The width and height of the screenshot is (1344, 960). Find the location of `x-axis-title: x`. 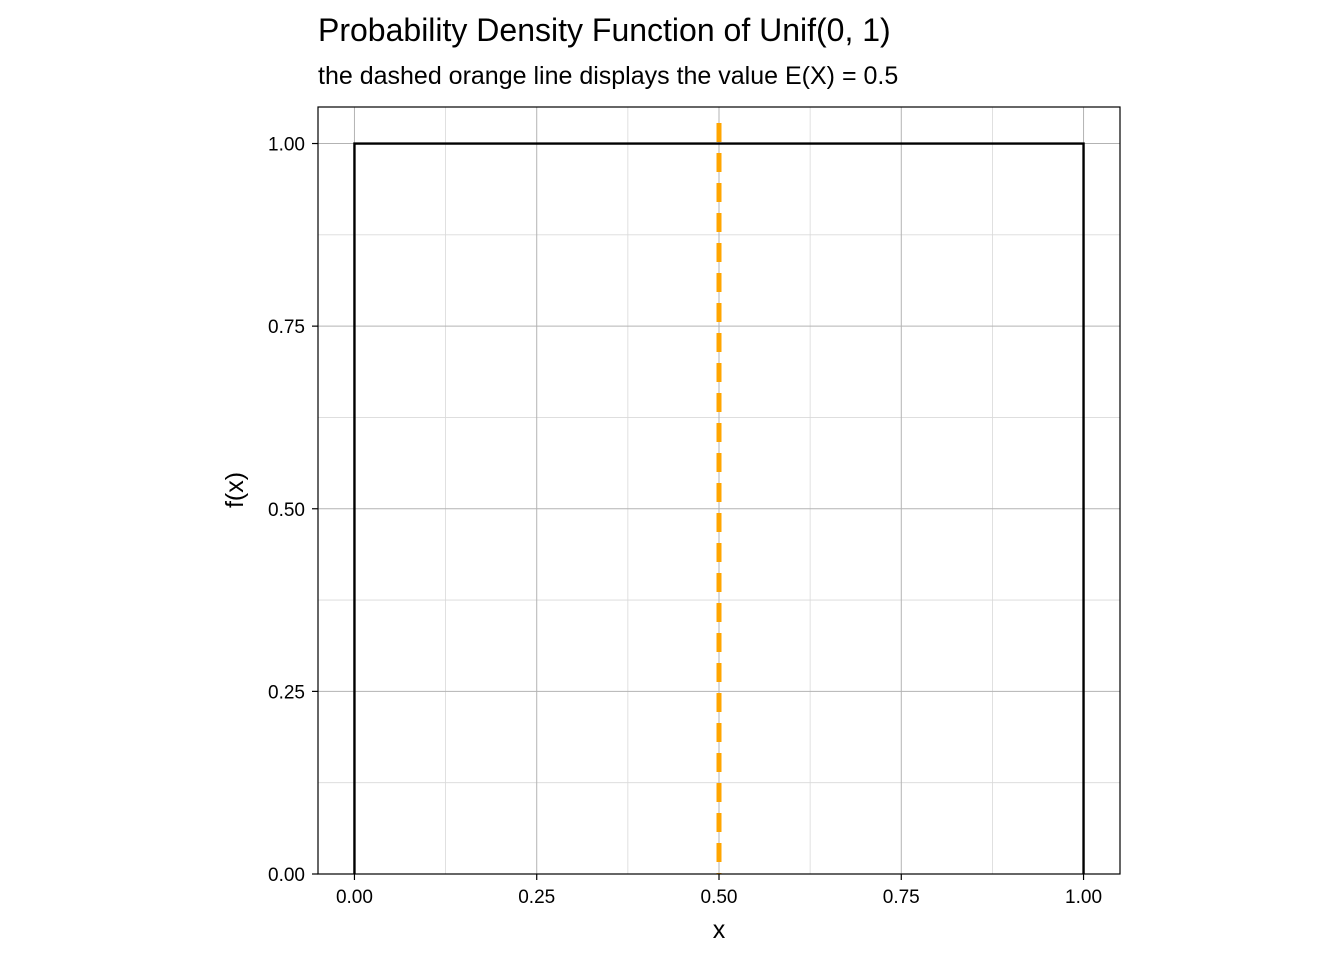

x-axis-title: x is located at coordinates (719, 930).